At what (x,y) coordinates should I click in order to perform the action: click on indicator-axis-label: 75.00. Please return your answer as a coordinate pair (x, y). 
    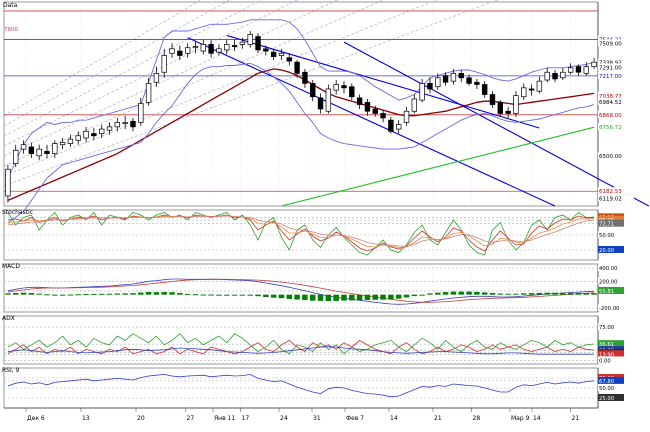
    Looking at the image, I should click on (607, 328).